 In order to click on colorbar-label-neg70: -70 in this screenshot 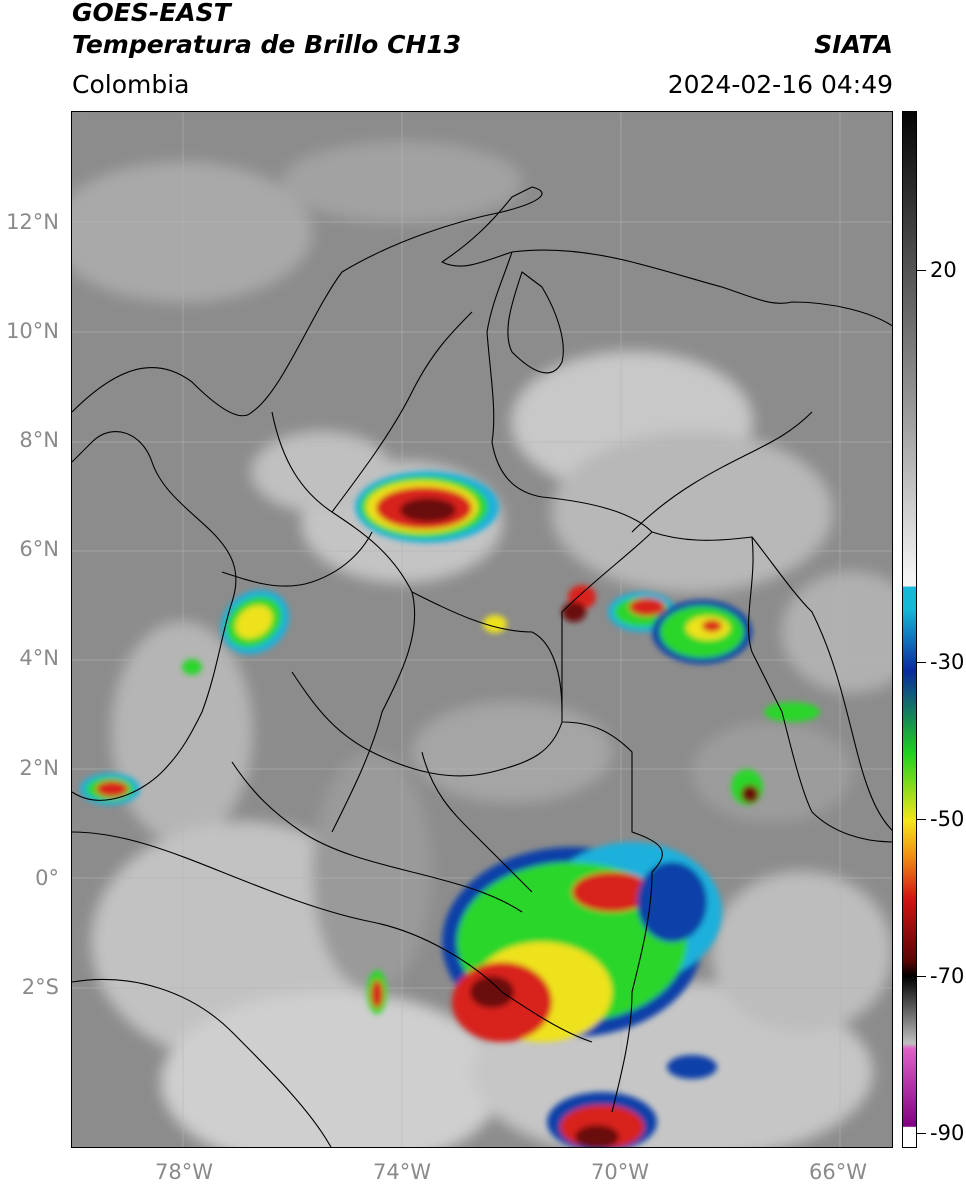, I will do `click(947, 976)`.